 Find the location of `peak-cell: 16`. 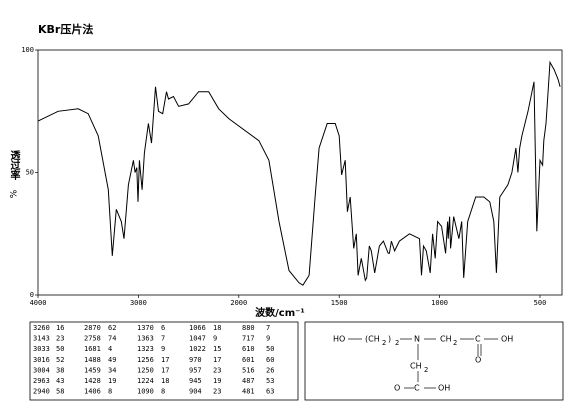

peak-cell: 16 is located at coordinates (60, 328).